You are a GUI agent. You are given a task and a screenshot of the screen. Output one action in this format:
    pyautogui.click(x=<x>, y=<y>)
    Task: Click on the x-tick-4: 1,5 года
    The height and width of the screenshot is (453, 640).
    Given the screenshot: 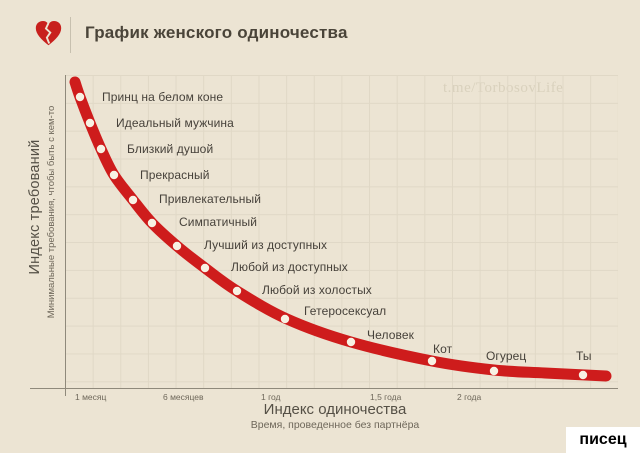 What is the action you would take?
    pyautogui.click(x=386, y=397)
    